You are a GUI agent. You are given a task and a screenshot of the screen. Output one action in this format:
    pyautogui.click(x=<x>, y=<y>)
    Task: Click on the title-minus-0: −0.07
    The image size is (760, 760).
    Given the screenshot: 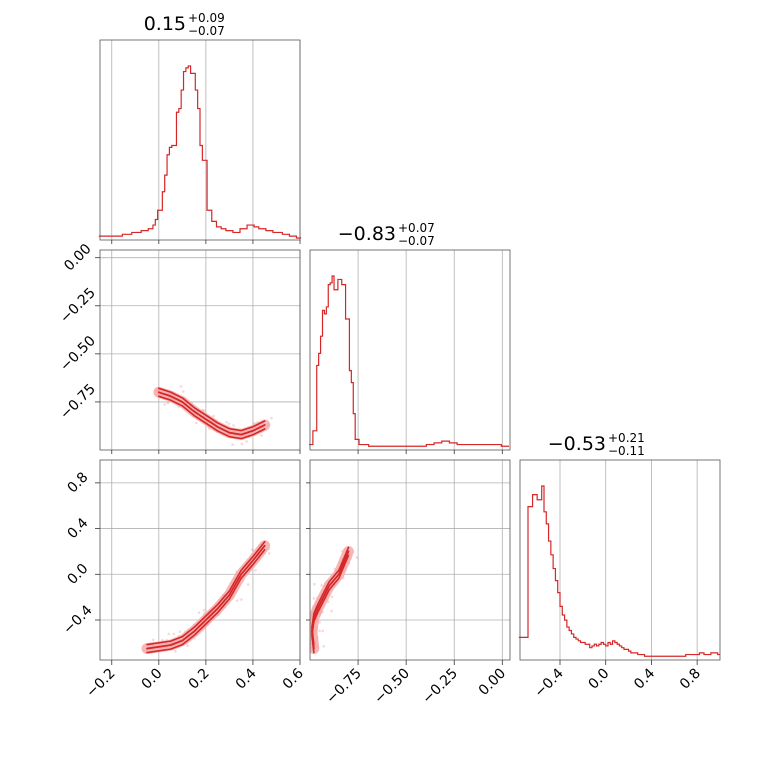 What is the action you would take?
    pyautogui.click(x=206, y=31)
    